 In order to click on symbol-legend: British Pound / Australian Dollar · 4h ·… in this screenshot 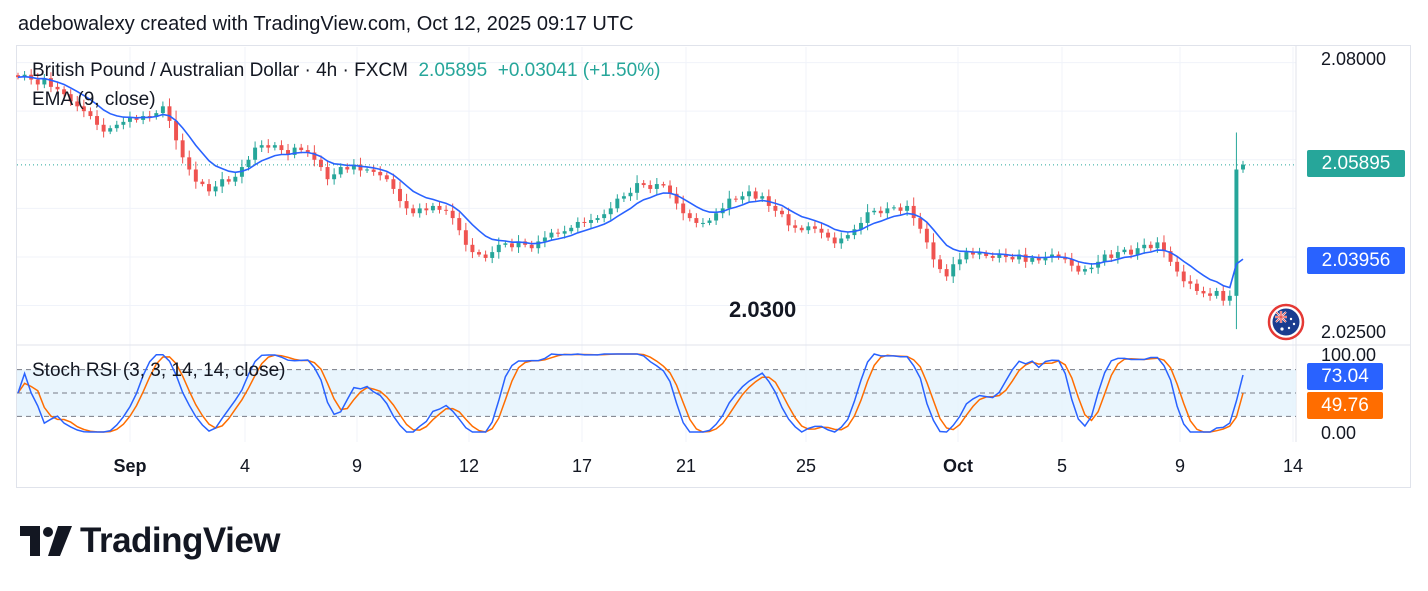, I will do `click(346, 71)`.